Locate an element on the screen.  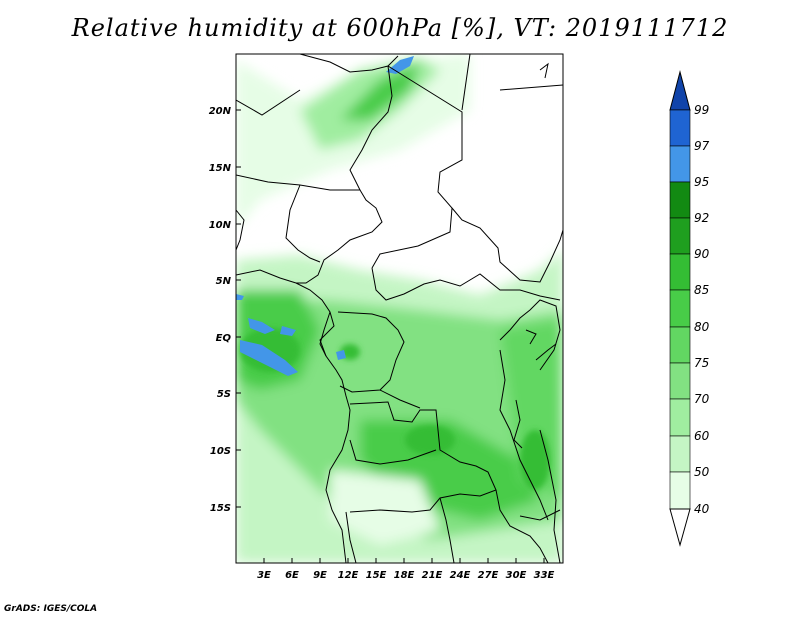
colorbar: 99 97 95 92 90 85 80 75 70 60 50 40 is located at coordinates (689, 308).